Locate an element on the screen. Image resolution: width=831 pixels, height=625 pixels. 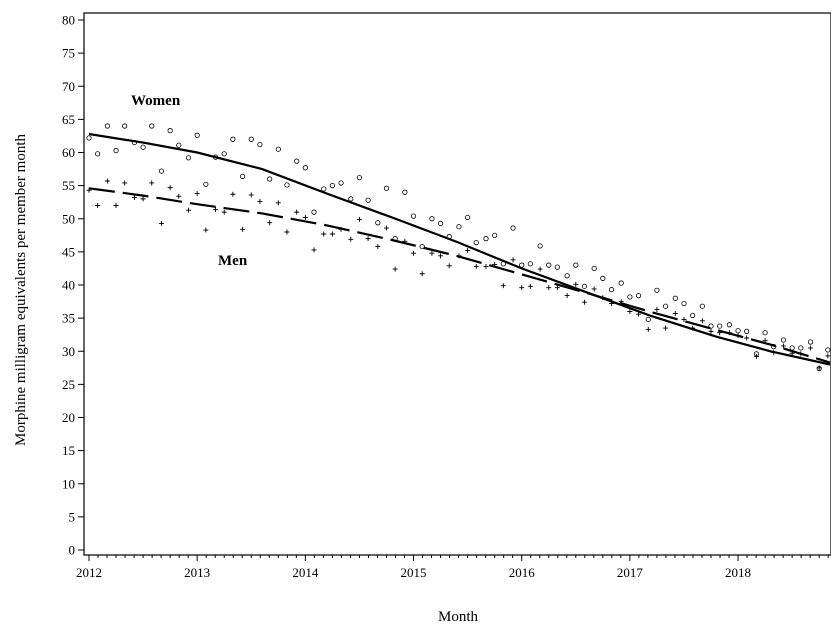
y-tick-label: 10 is located at coordinates (68, 483).